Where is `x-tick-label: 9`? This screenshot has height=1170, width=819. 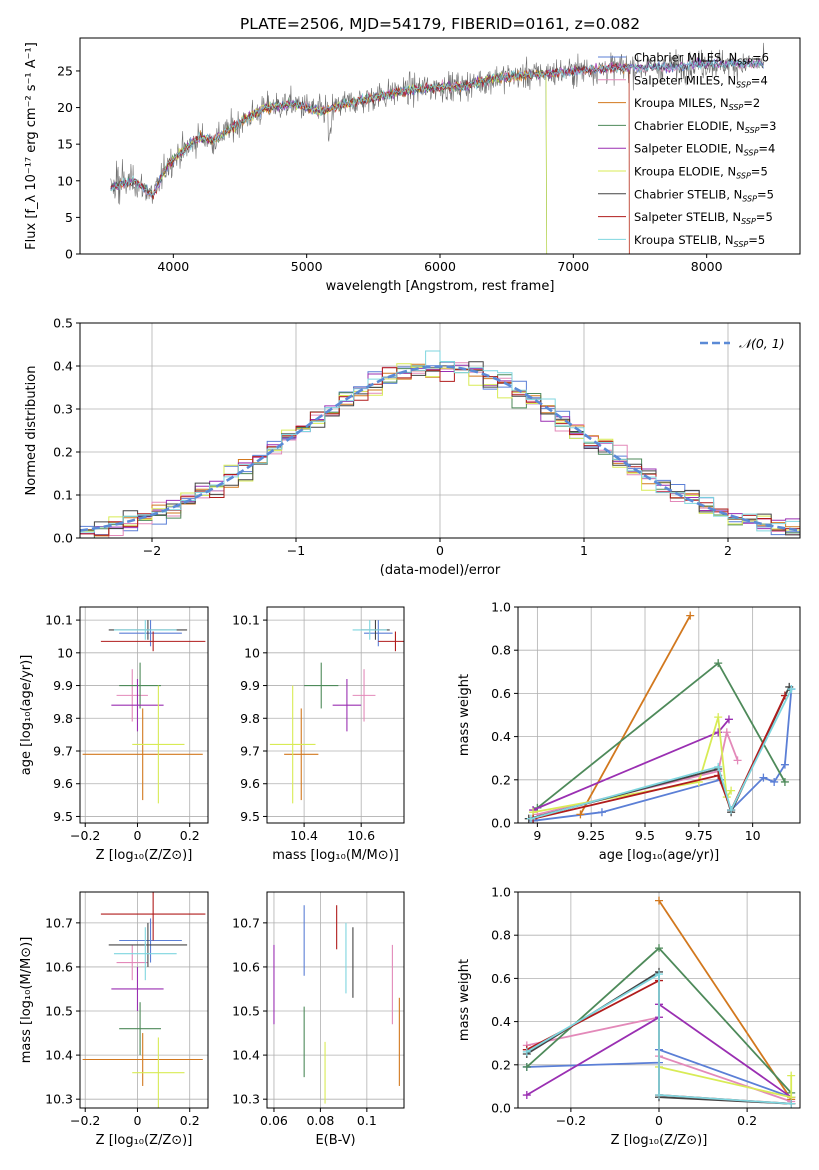
x-tick-label: 9 is located at coordinates (537, 835).